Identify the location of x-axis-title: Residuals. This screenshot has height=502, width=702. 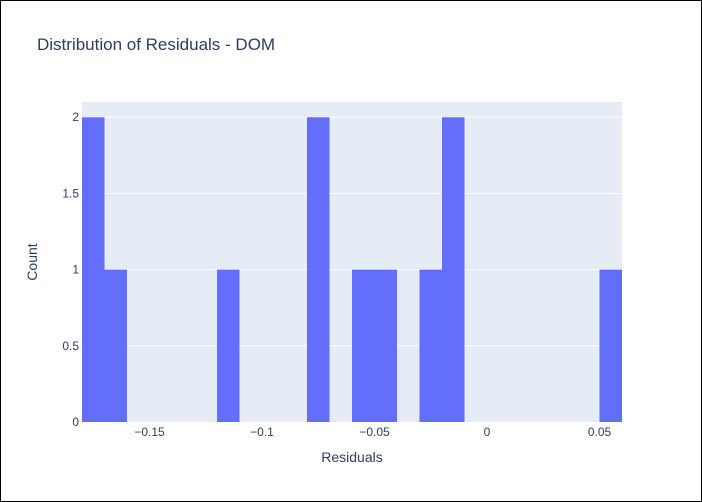
(351, 457).